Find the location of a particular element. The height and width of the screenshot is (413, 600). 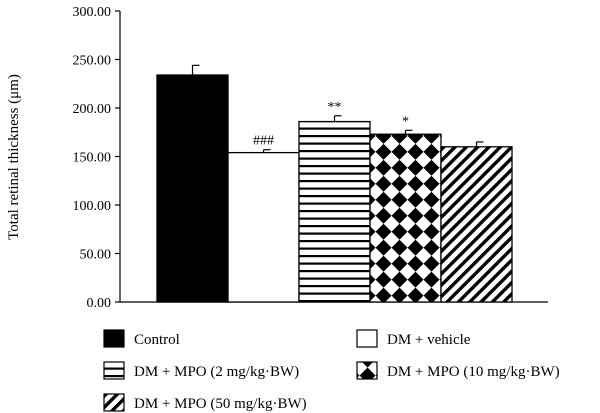

significance-label: * is located at coordinates (405, 121).